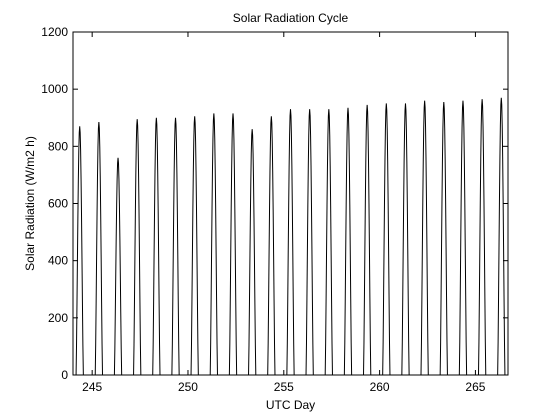 Image resolution: width=560 pixels, height=420 pixels. What do you see at coordinates (54, 89) in the screenshot?
I see `y-tick-label: 1000` at bounding box center [54, 89].